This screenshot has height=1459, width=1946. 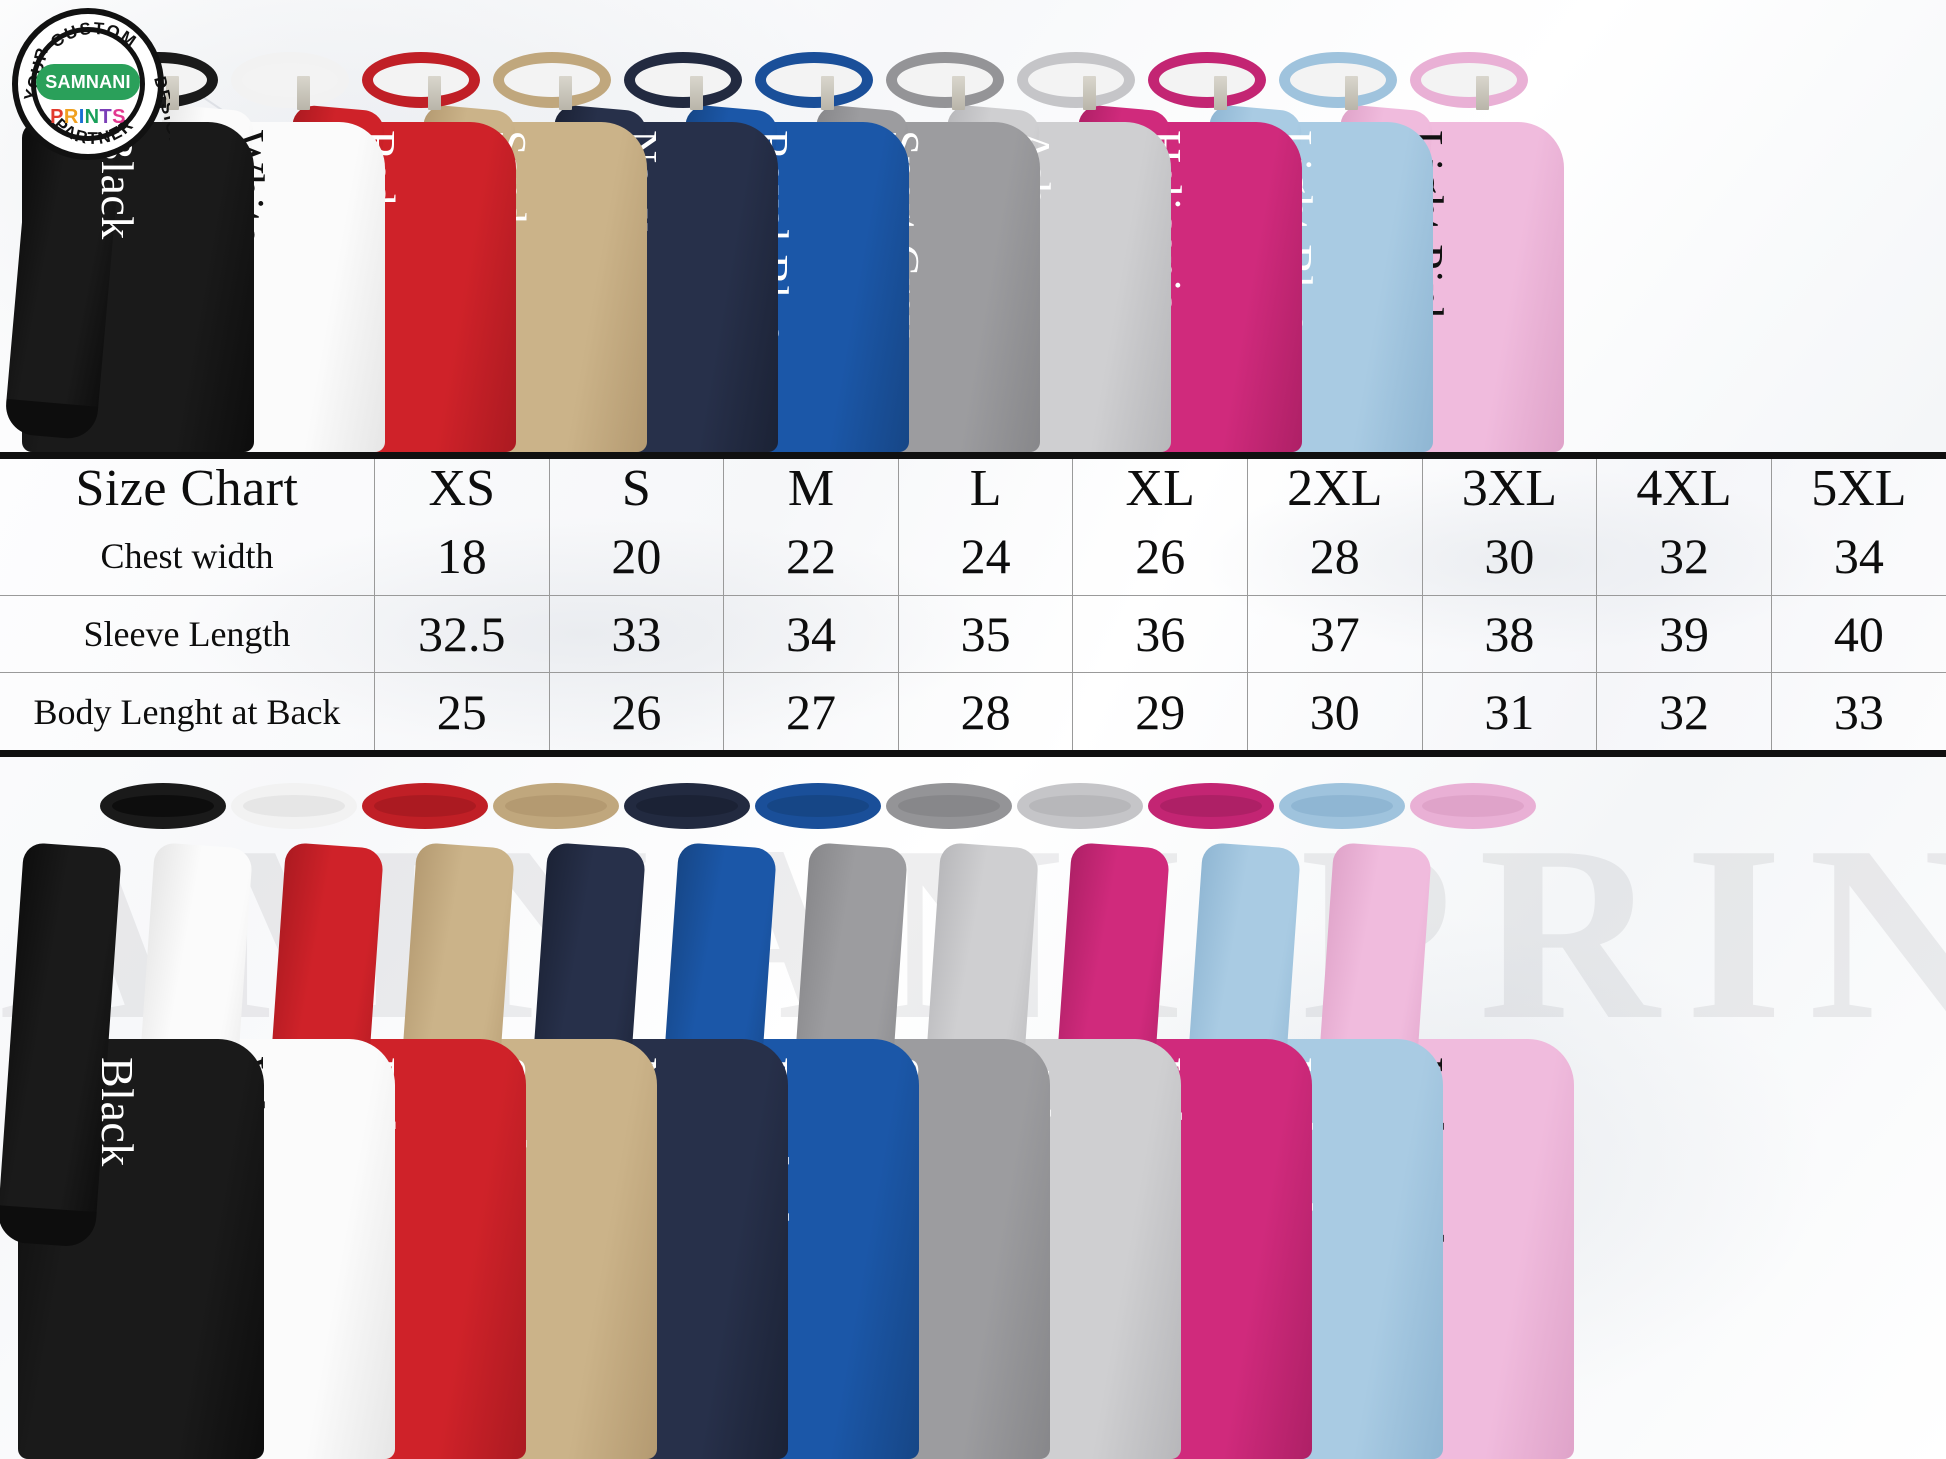 What do you see at coordinates (636, 711) in the screenshot?
I see `cell-body-s: 26` at bounding box center [636, 711].